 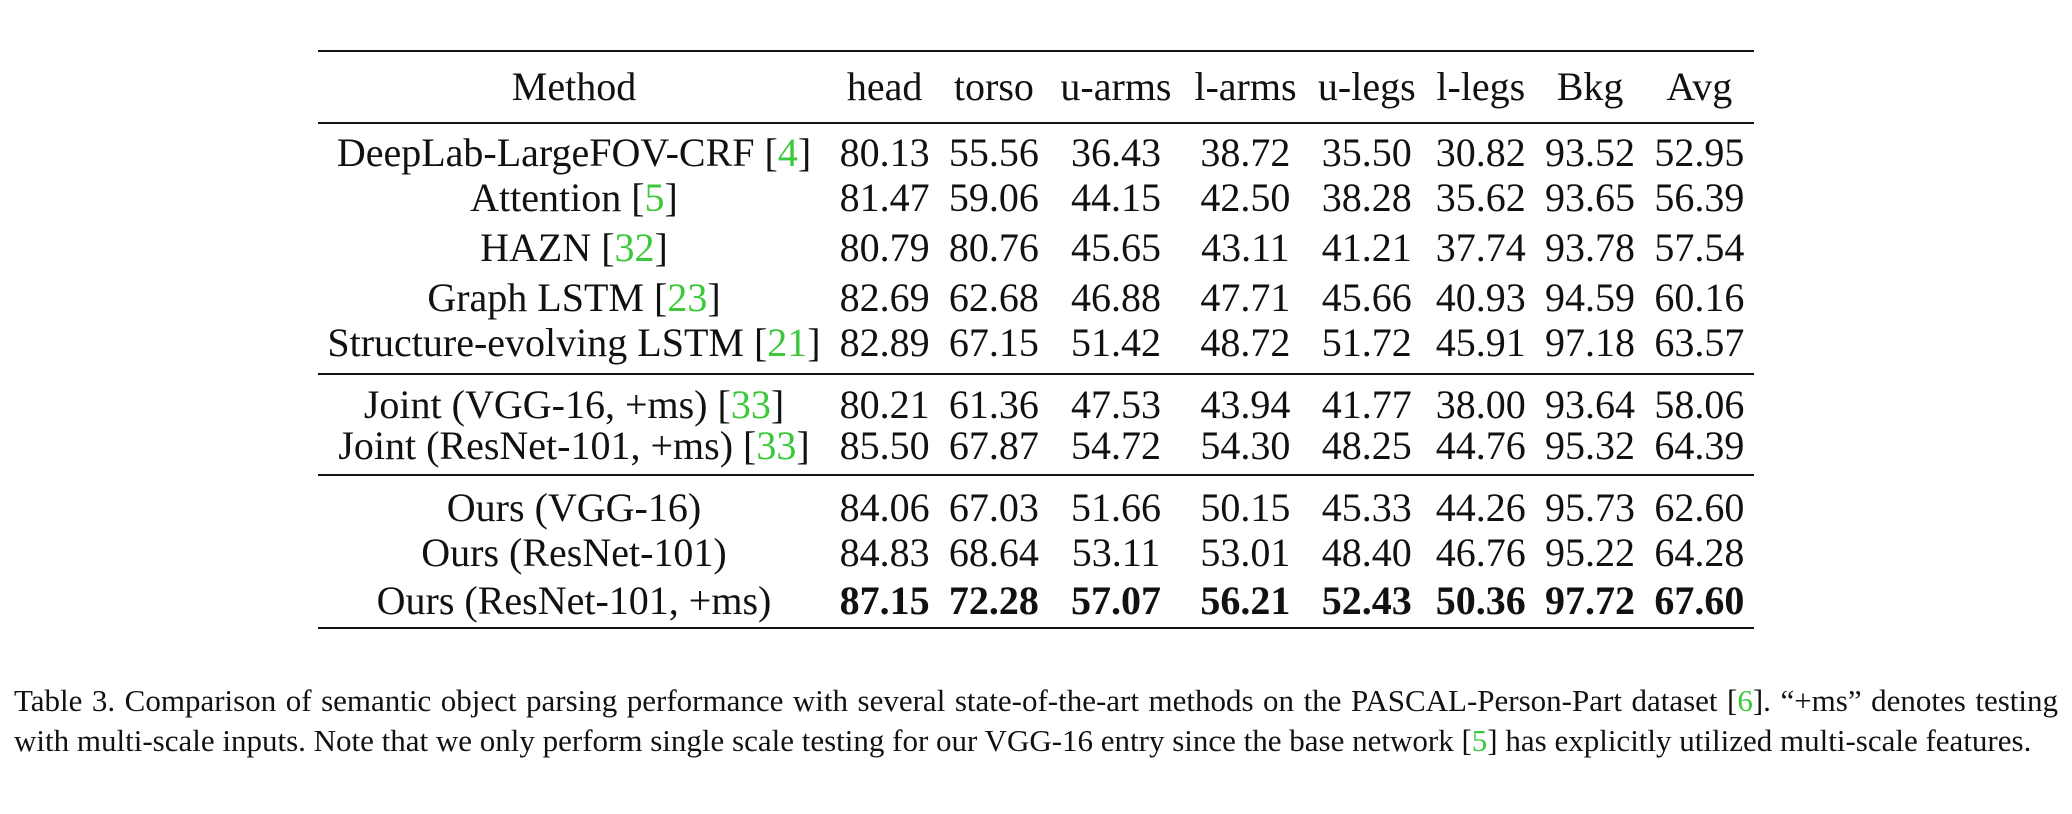 I want to click on value-cell-u-legs: 51.72, so click(x=1366, y=342).